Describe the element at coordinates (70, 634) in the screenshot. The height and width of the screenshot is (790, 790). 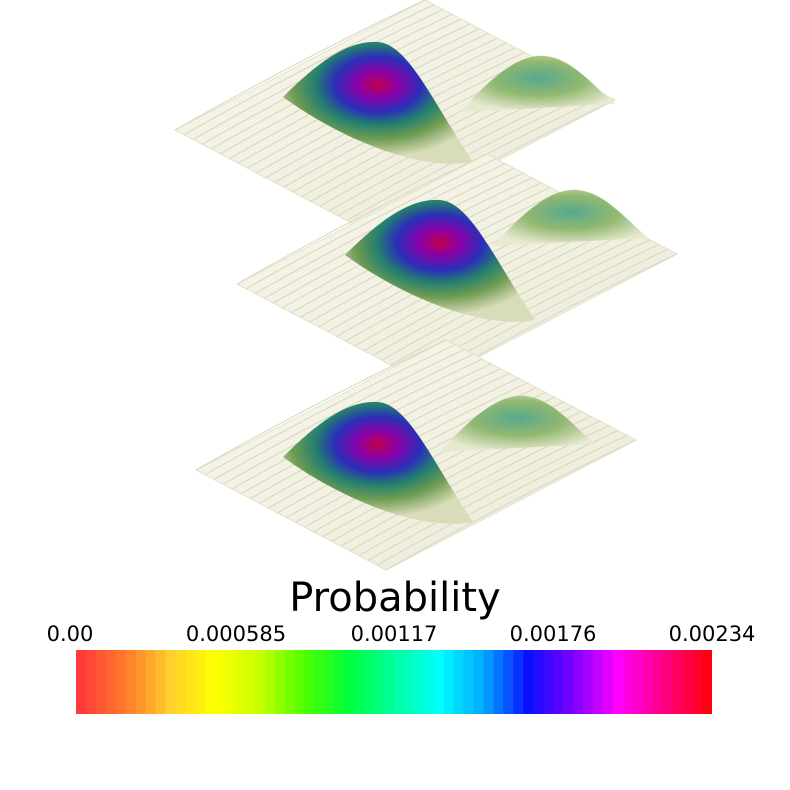
I see `colorbar-tick-label: 0.00` at that location.